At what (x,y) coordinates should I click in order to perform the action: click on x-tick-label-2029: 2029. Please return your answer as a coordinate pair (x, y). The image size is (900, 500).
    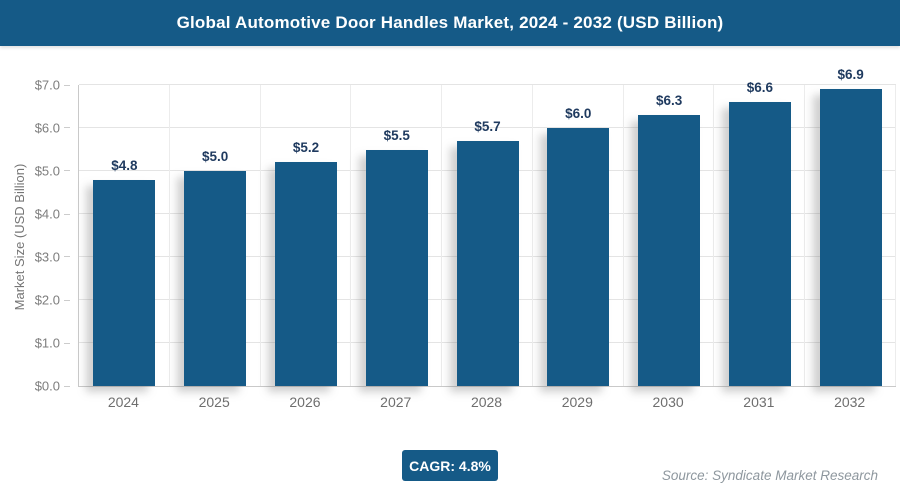
    Looking at the image, I should click on (577, 402).